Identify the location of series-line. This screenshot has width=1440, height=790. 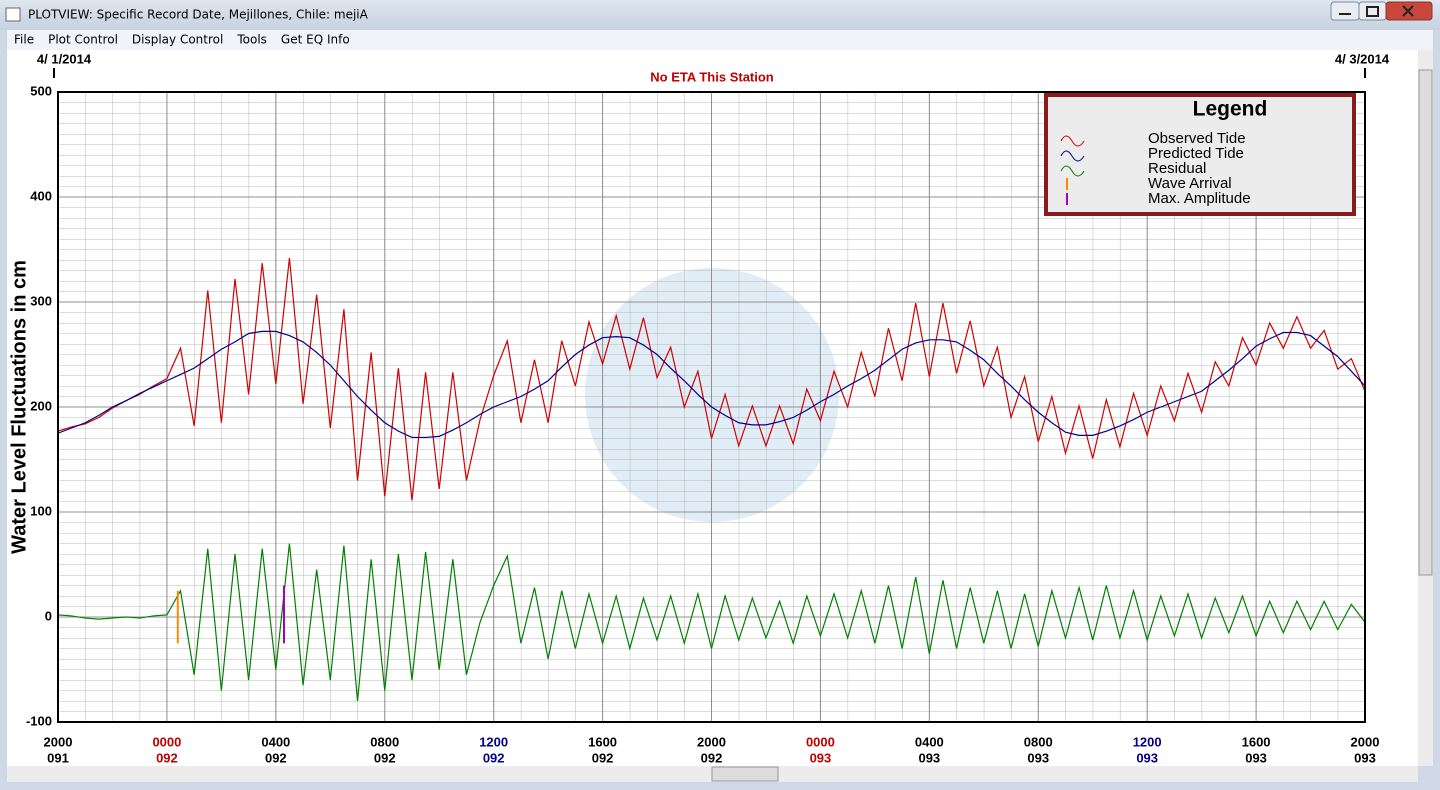
(711, 384).